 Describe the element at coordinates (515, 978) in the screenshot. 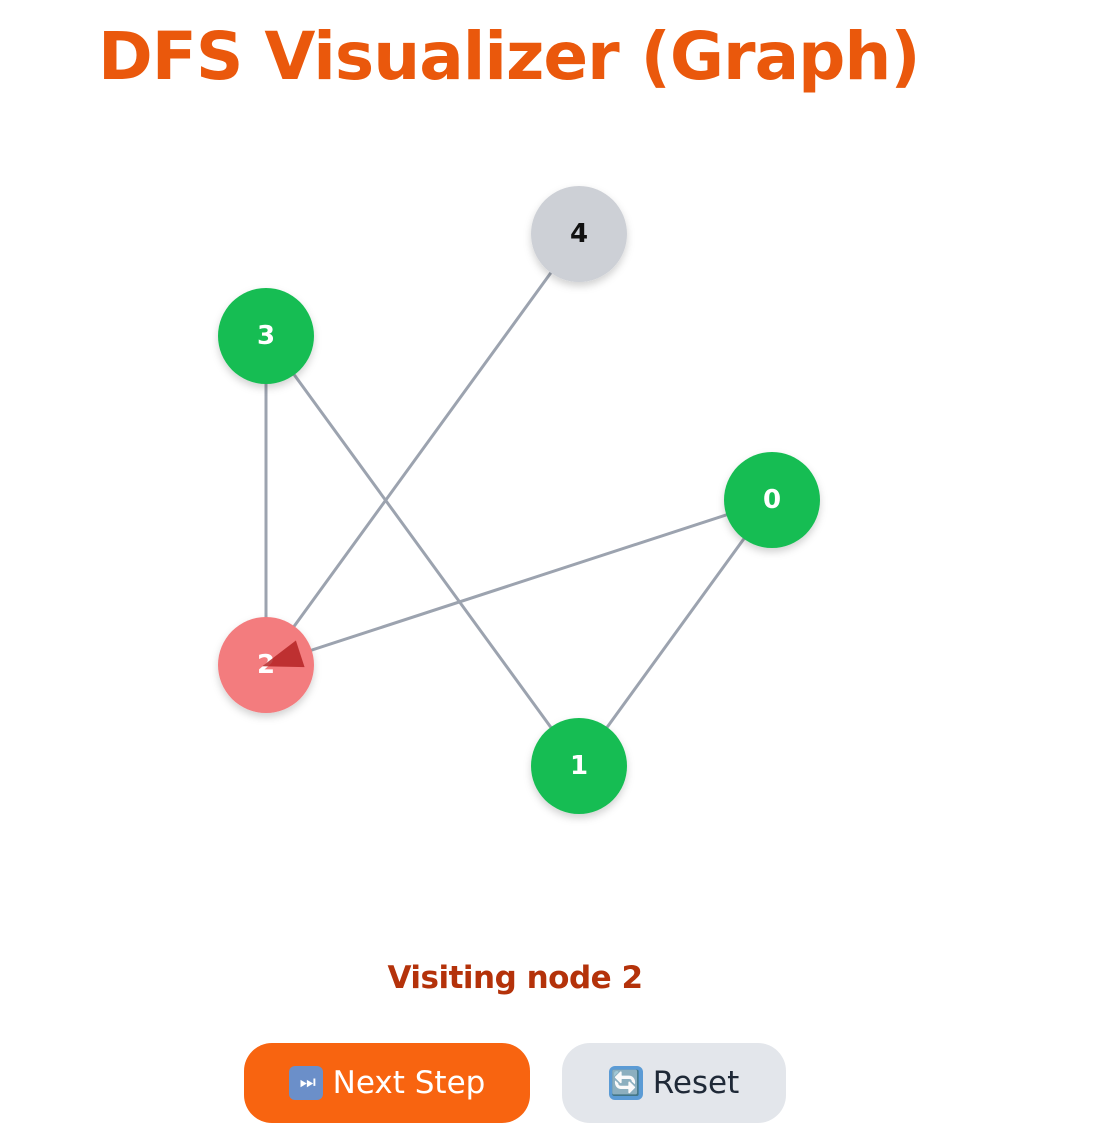

I see `status-message: Visiting node 2` at that location.